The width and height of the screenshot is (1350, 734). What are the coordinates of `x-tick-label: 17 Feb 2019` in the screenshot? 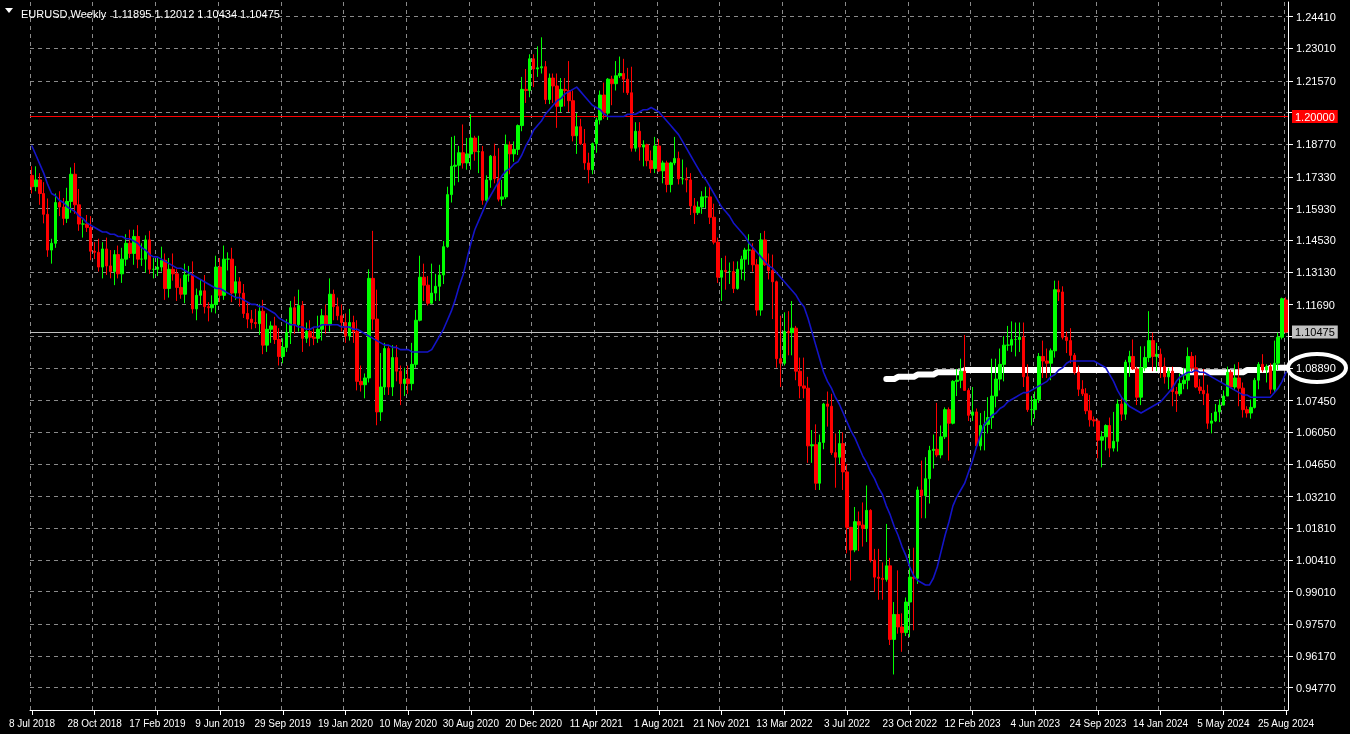 It's located at (157, 723).